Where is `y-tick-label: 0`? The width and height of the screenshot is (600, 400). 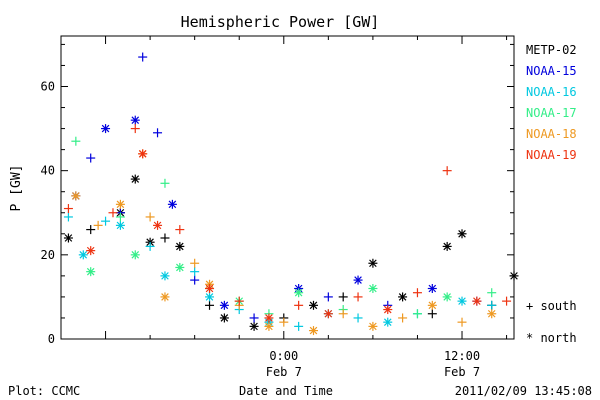 y-tick-label: 0 is located at coordinates (51, 339).